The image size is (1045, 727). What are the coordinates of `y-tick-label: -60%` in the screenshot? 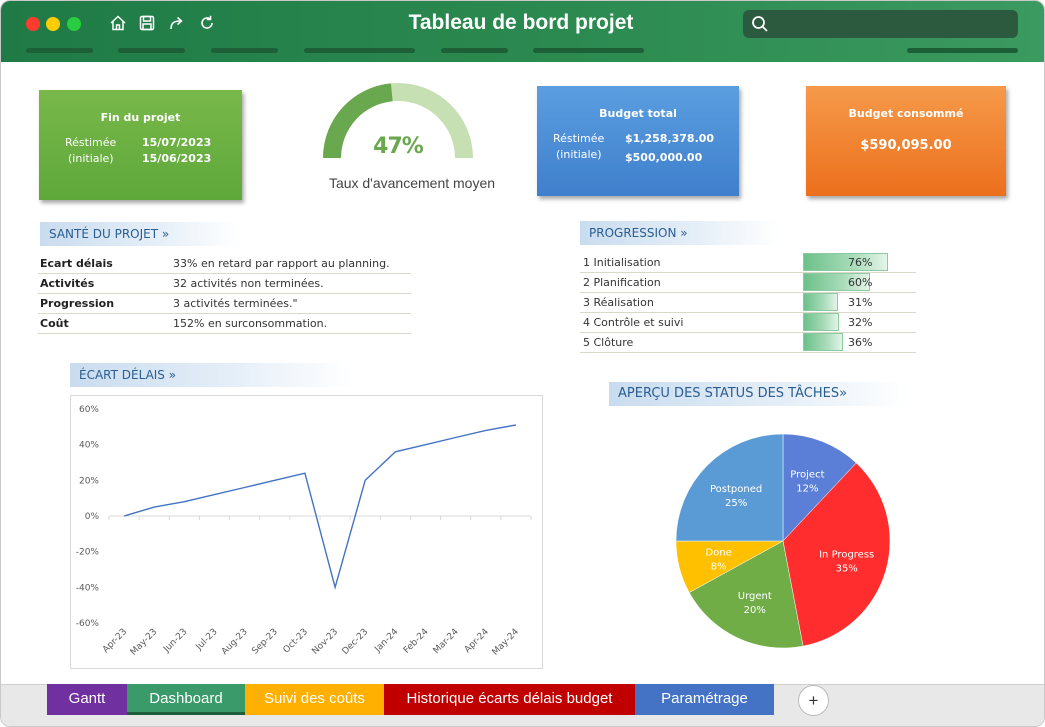 It's located at (88, 624).